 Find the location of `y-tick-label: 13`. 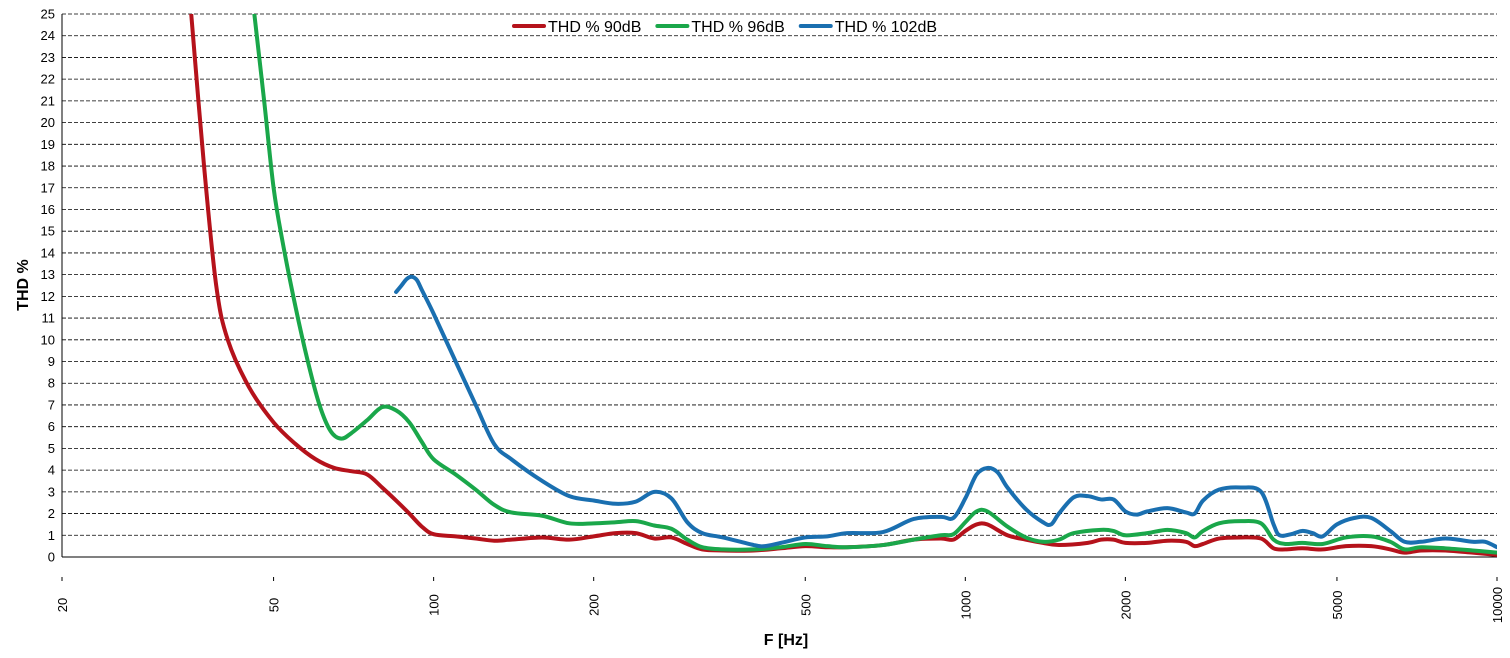

y-tick-label: 13 is located at coordinates (48, 274).